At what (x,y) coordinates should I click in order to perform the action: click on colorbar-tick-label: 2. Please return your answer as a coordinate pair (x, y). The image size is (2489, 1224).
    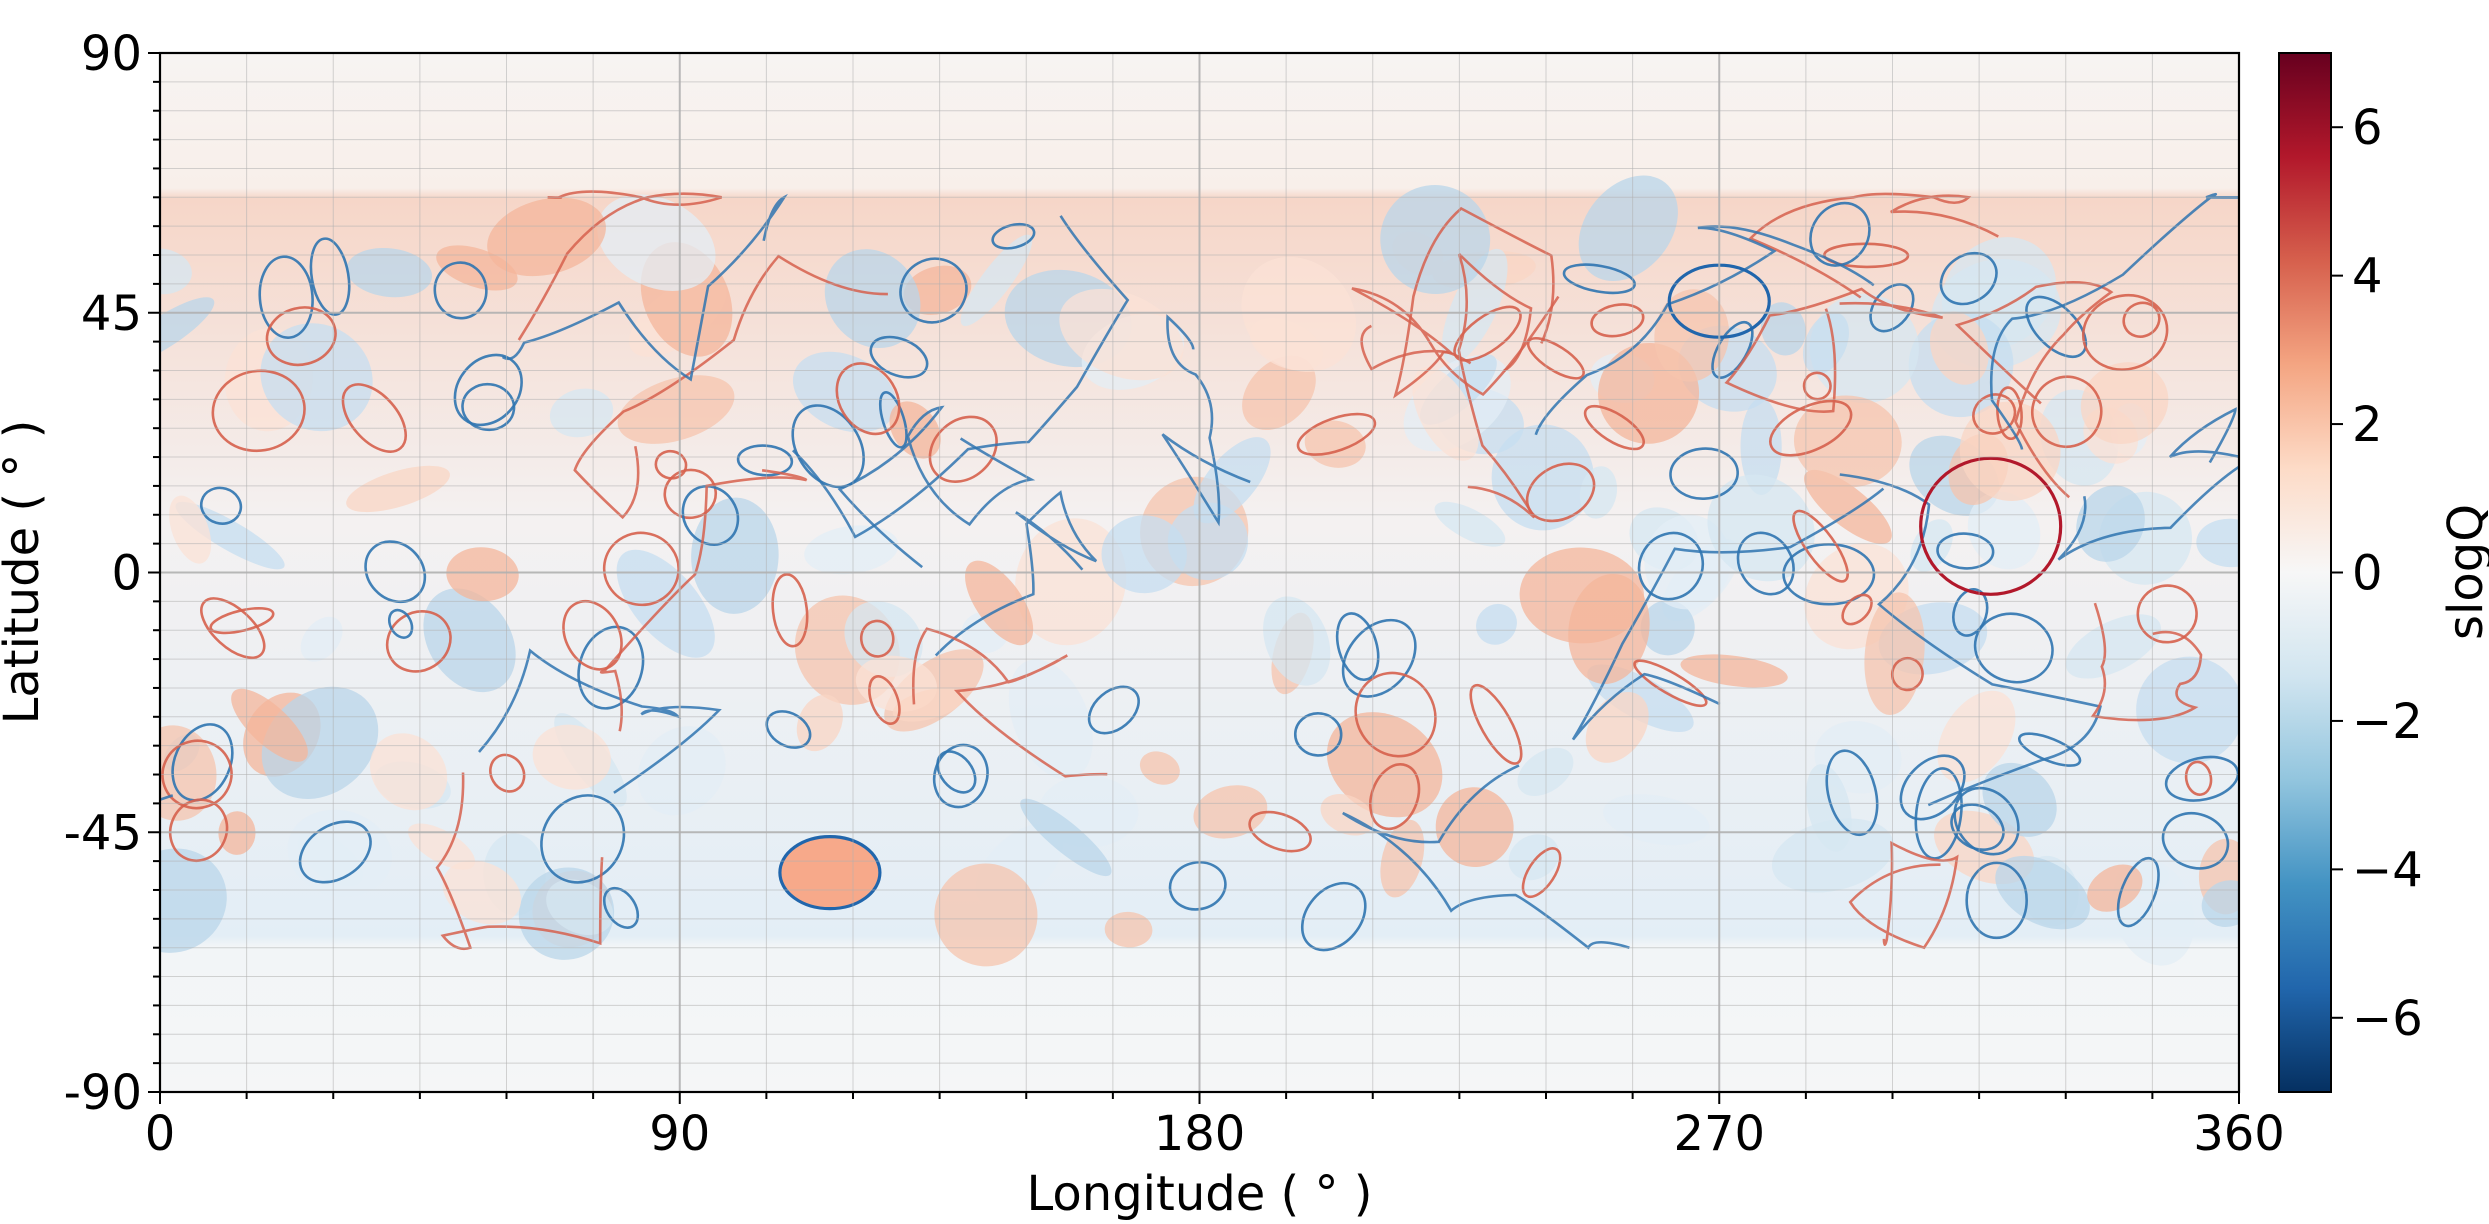
    Looking at the image, I should click on (2367, 425).